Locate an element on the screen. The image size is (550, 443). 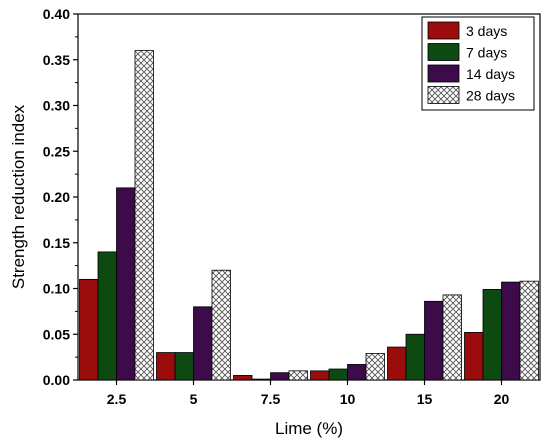
y-axis-title: Strength reduction index is located at coordinates (18, 196).